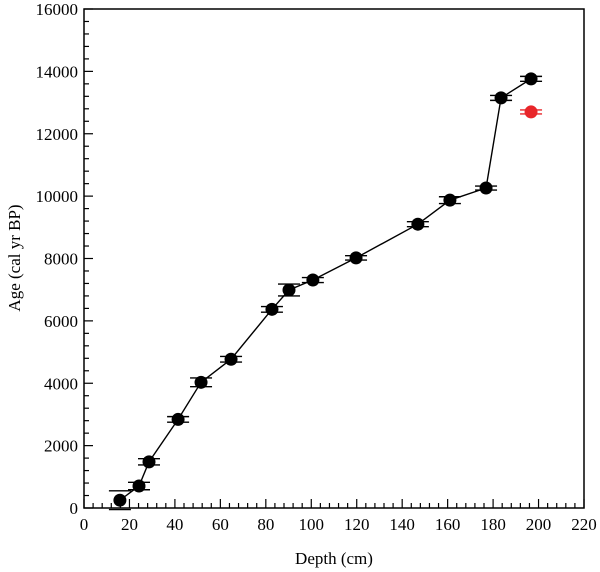 The height and width of the screenshot is (572, 600). What do you see at coordinates (312, 524) in the screenshot?
I see `x-tick-label: 100` at bounding box center [312, 524].